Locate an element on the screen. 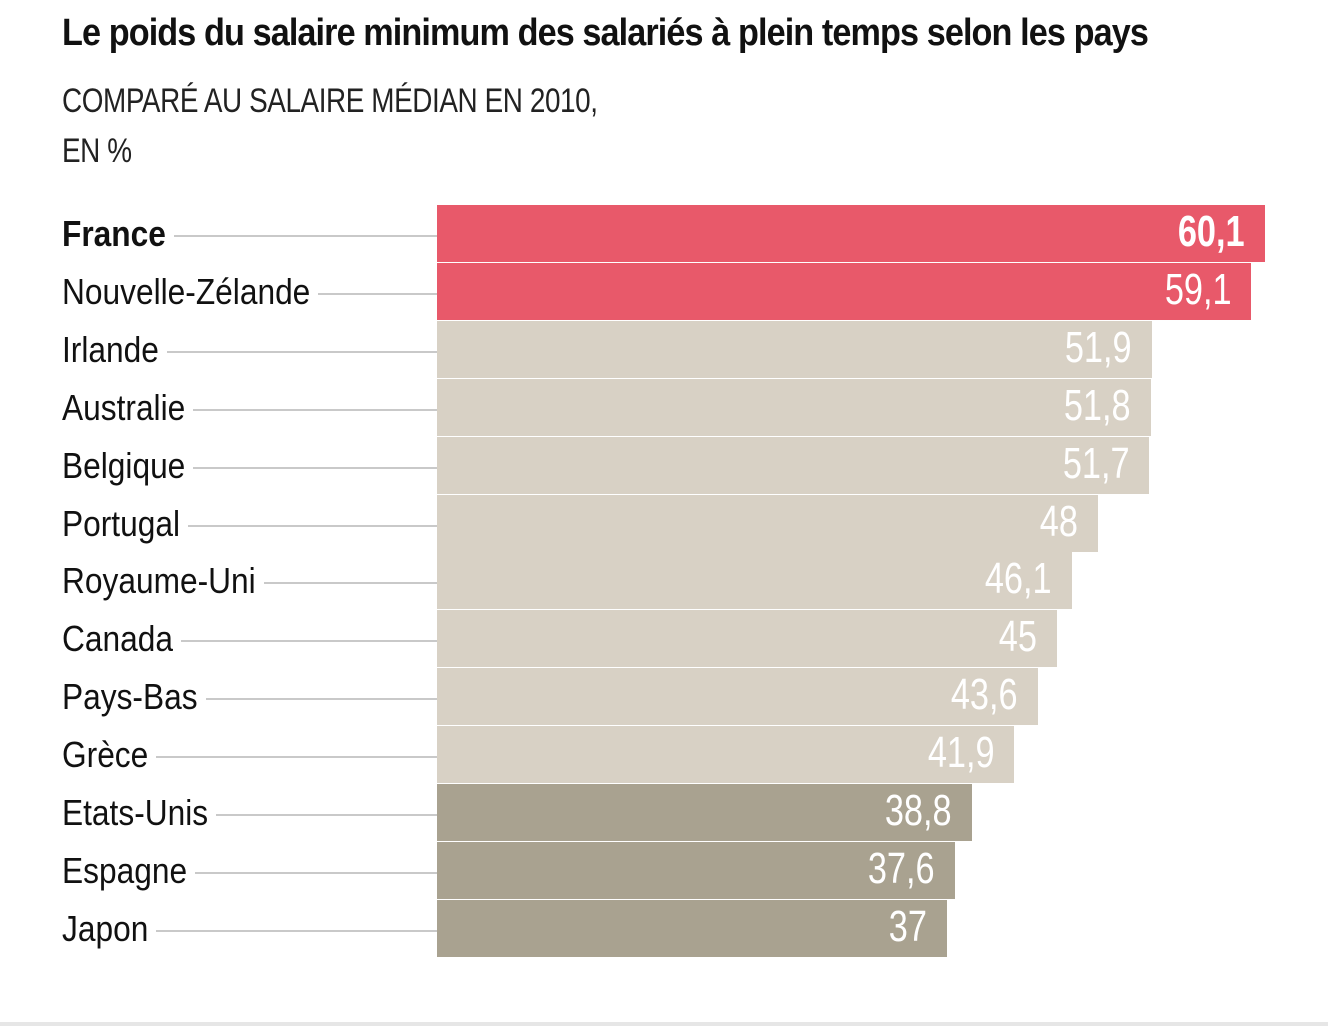 The width and height of the screenshot is (1328, 1026). category-label: Royaume-Uni is located at coordinates (159, 581).